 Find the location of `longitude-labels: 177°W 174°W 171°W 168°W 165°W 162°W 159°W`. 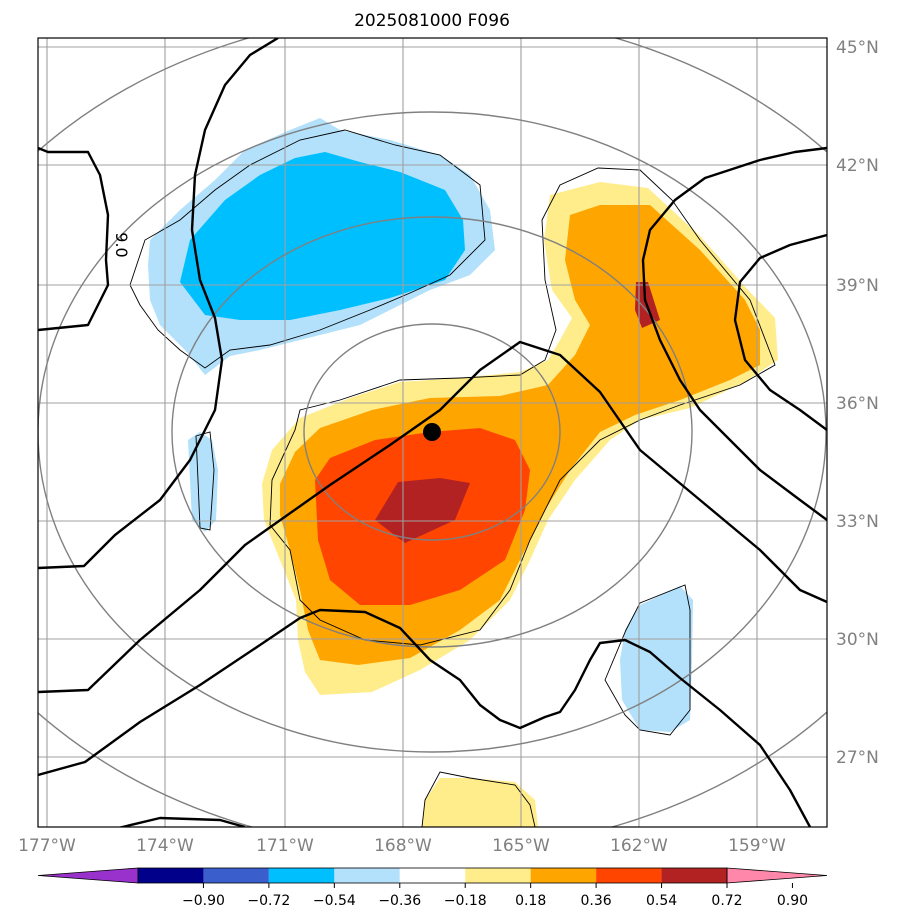

longitude-labels: 177°W 174°W 171°W 168°W 165°W 162°W 159°W is located at coordinates (402, 846).